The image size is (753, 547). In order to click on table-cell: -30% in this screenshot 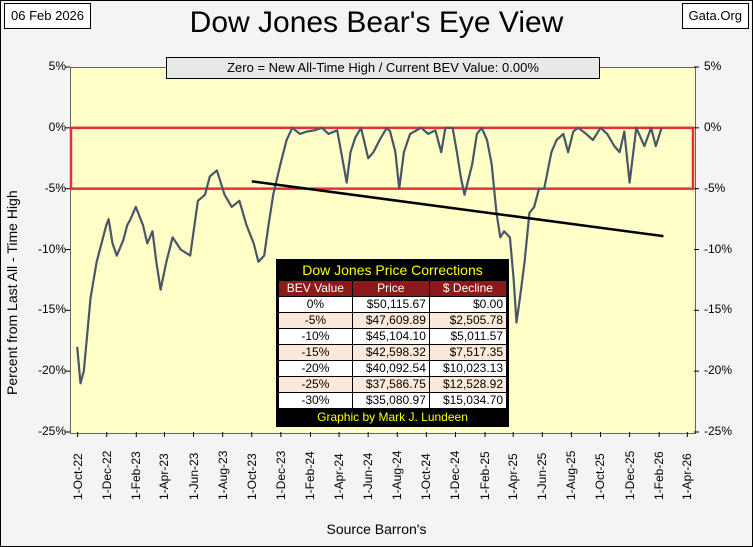, I will do `click(315, 400)`.